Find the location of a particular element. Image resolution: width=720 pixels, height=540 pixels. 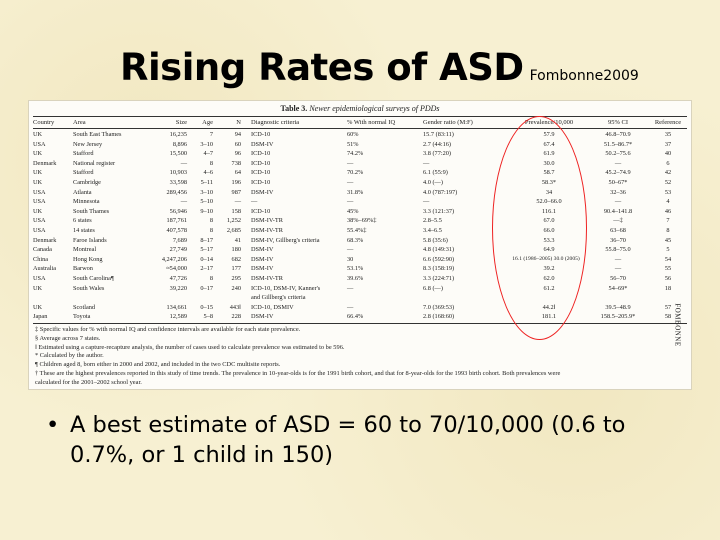

table-cell: 3.3 (224:71) is located at coordinates (439, 278).